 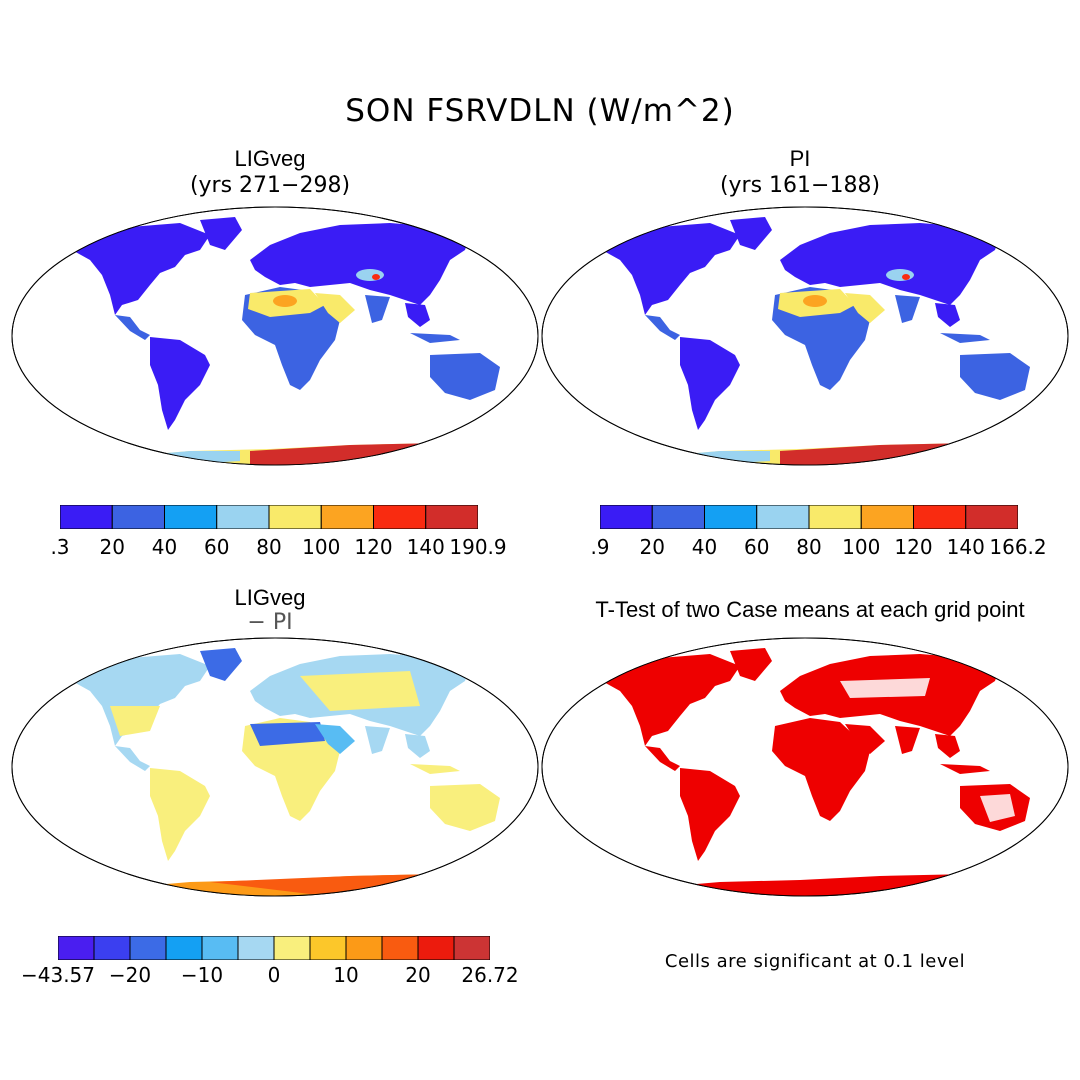 I want to click on map-ttest, so click(x=805, y=767).